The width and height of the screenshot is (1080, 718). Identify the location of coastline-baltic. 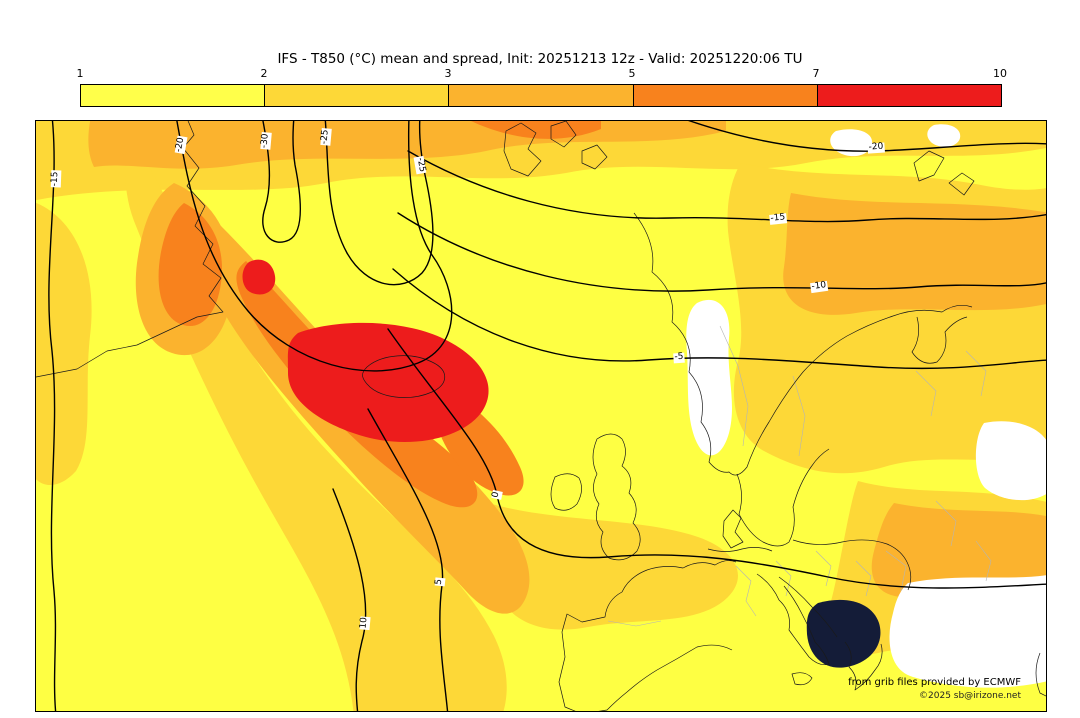
(824, 519).